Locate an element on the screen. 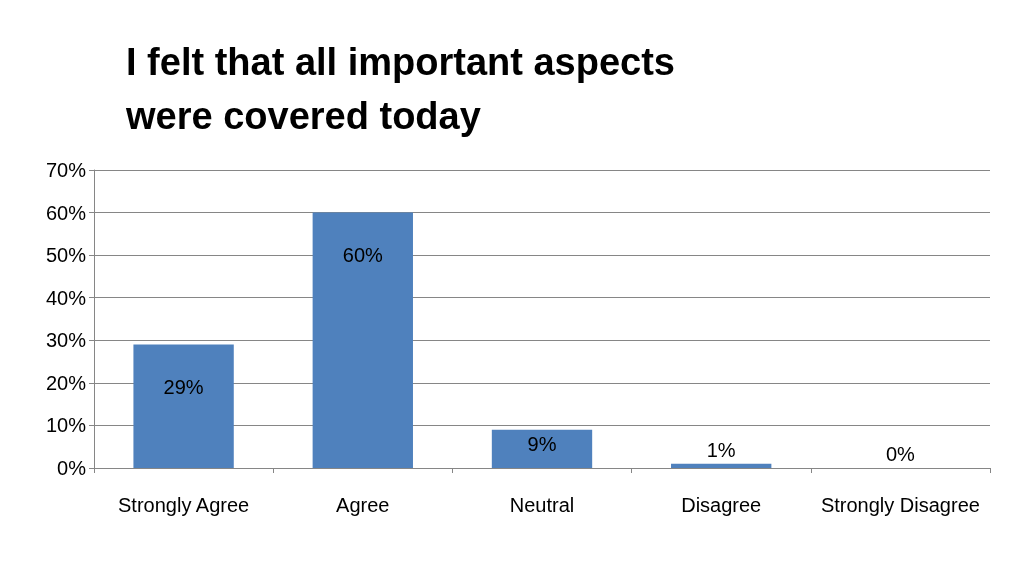 Image resolution: width=1012 pixels, height=562 pixels. data-label: 9% is located at coordinates (542, 443).